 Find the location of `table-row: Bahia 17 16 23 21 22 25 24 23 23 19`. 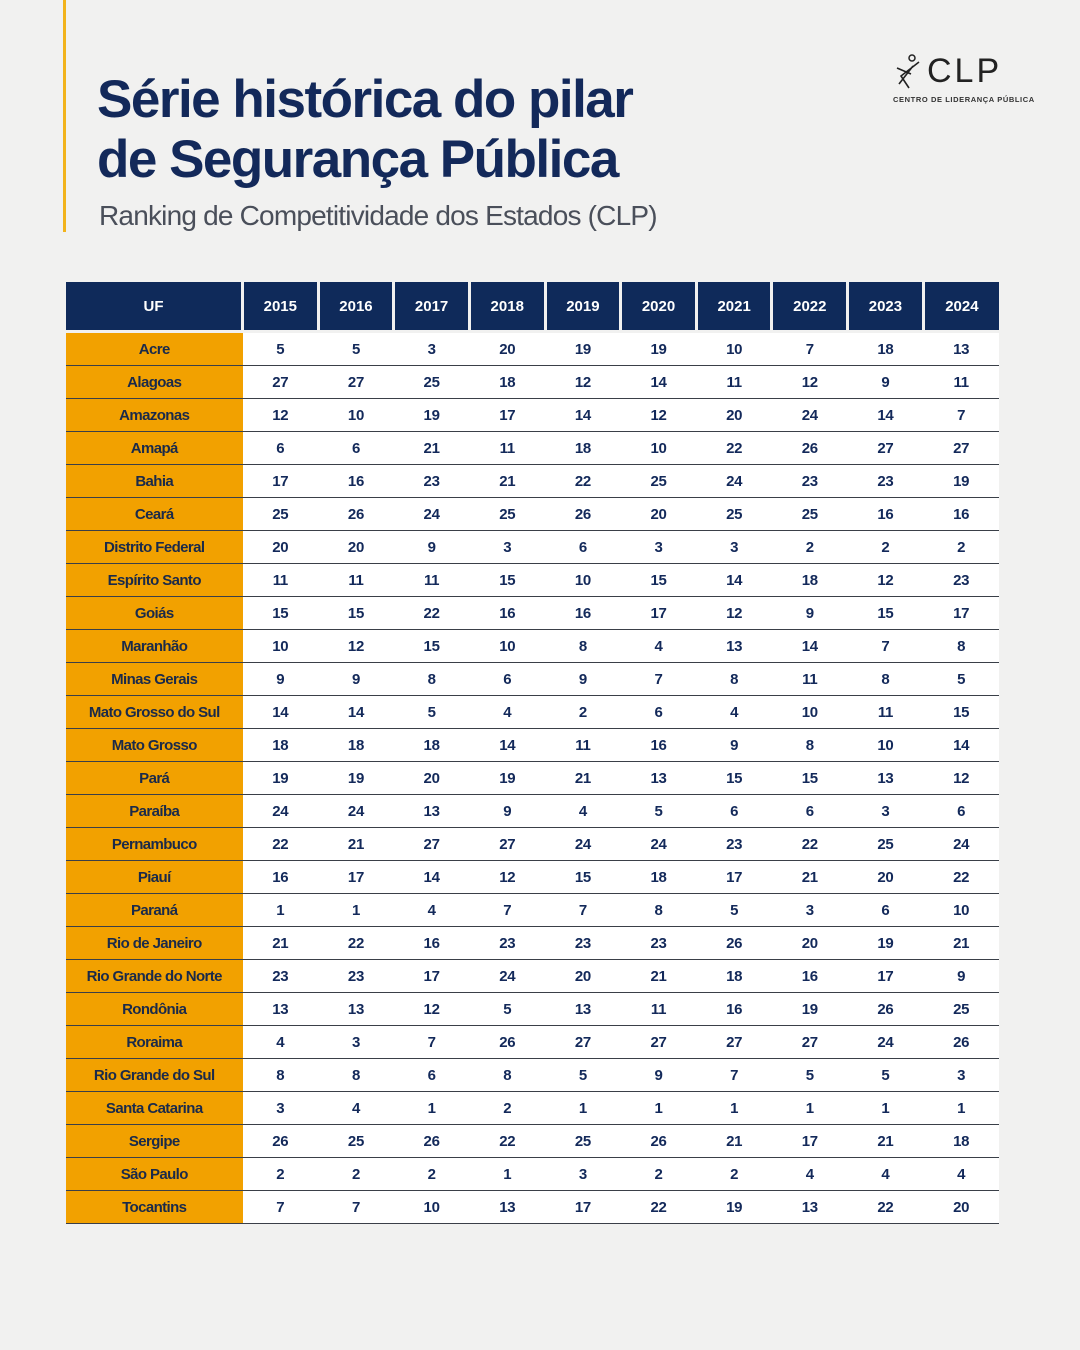

table-row: Bahia 17 16 23 21 22 25 24 23 23 19 is located at coordinates (532, 481).